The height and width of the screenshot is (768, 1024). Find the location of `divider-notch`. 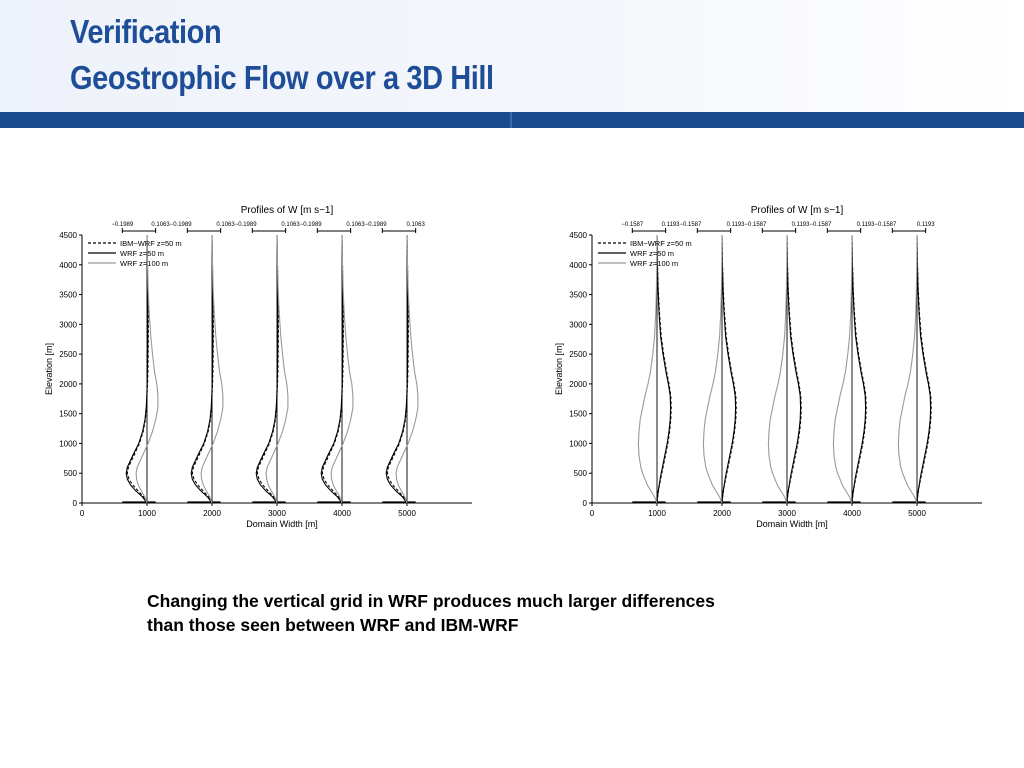

divider-notch is located at coordinates (511, 120).